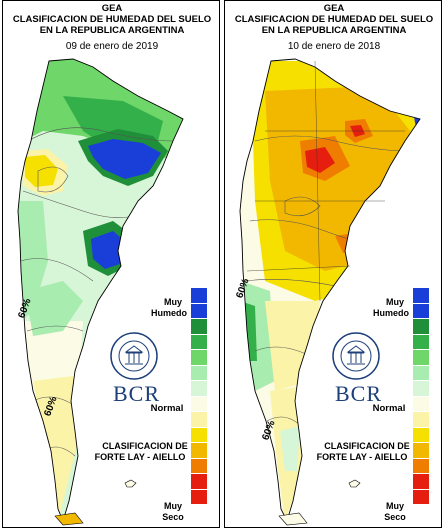 This screenshot has height=530, width=444. What do you see at coordinates (334, 46) in the screenshot?
I see `map-date: 10 de enero de 2018` at bounding box center [334, 46].